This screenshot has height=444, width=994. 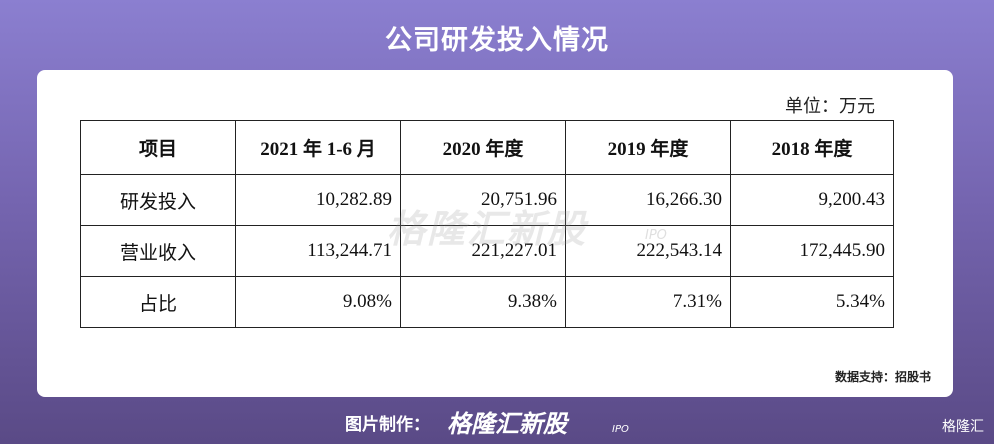 What do you see at coordinates (483, 200) in the screenshot?
I see `cell: 20,751.96` at bounding box center [483, 200].